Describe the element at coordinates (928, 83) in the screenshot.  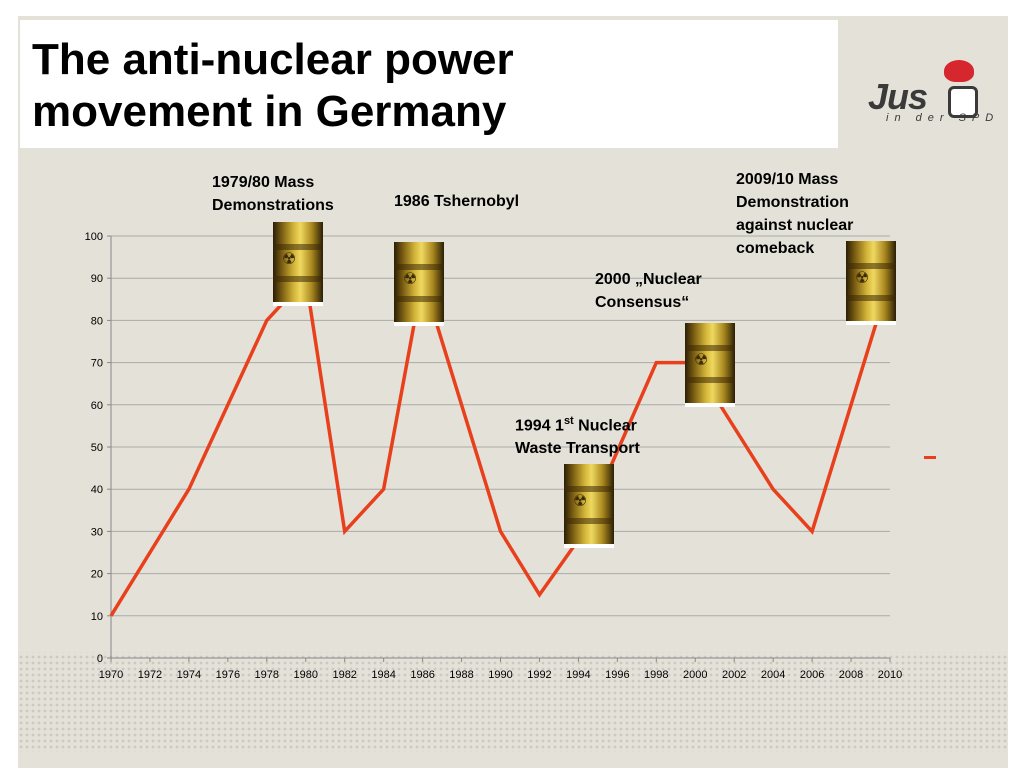
I see `jusos-logo: Juss in der SPD` at that location.